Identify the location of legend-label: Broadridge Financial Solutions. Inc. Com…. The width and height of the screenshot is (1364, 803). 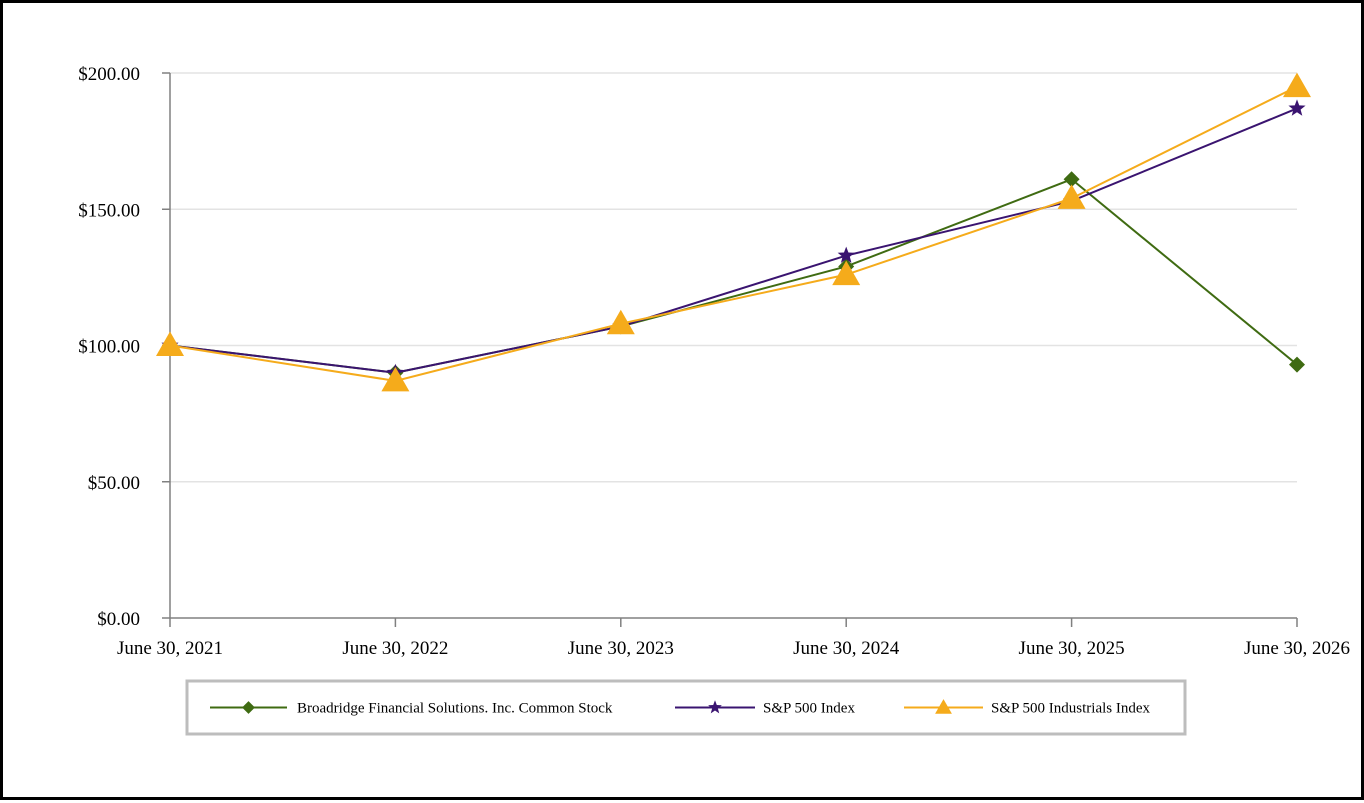
(455, 709).